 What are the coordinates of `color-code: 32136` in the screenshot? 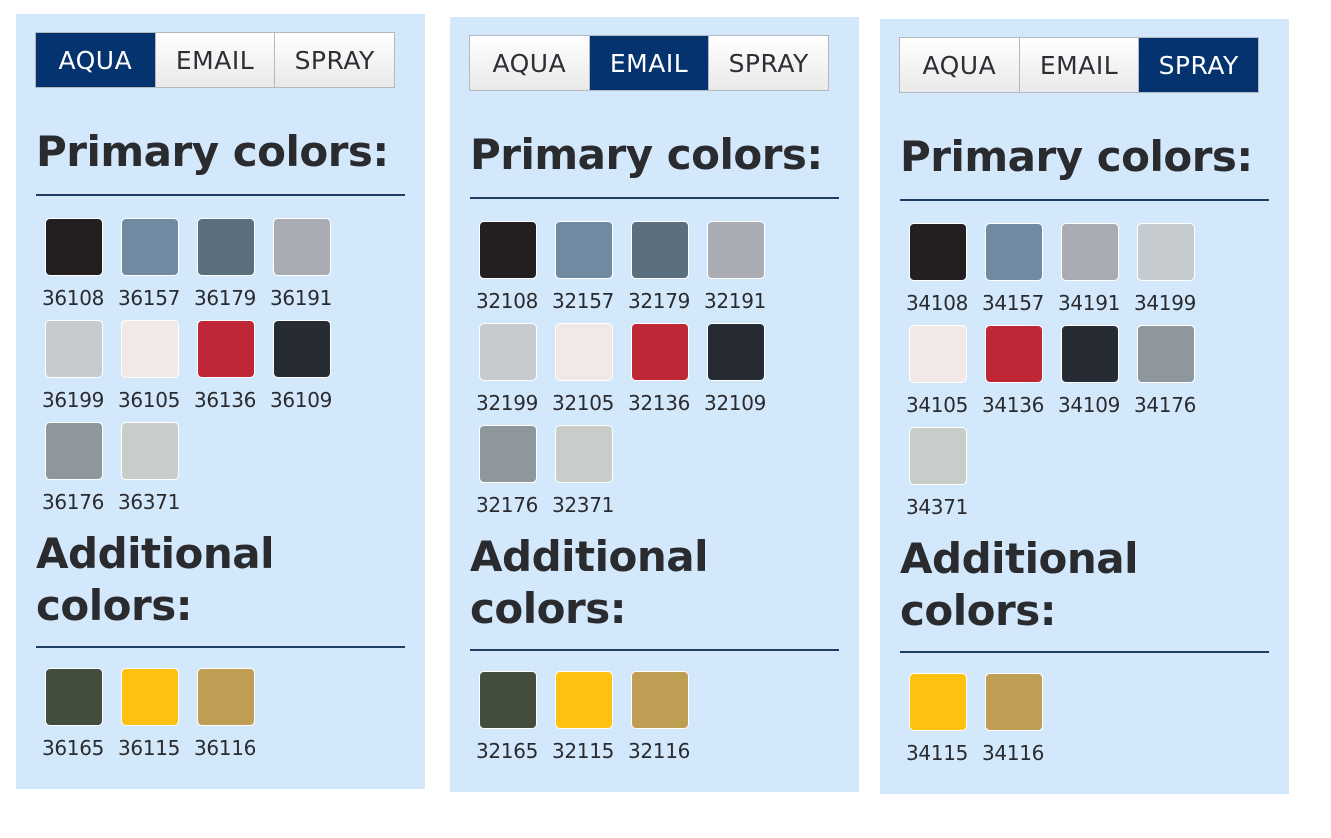 It's located at (659, 403).